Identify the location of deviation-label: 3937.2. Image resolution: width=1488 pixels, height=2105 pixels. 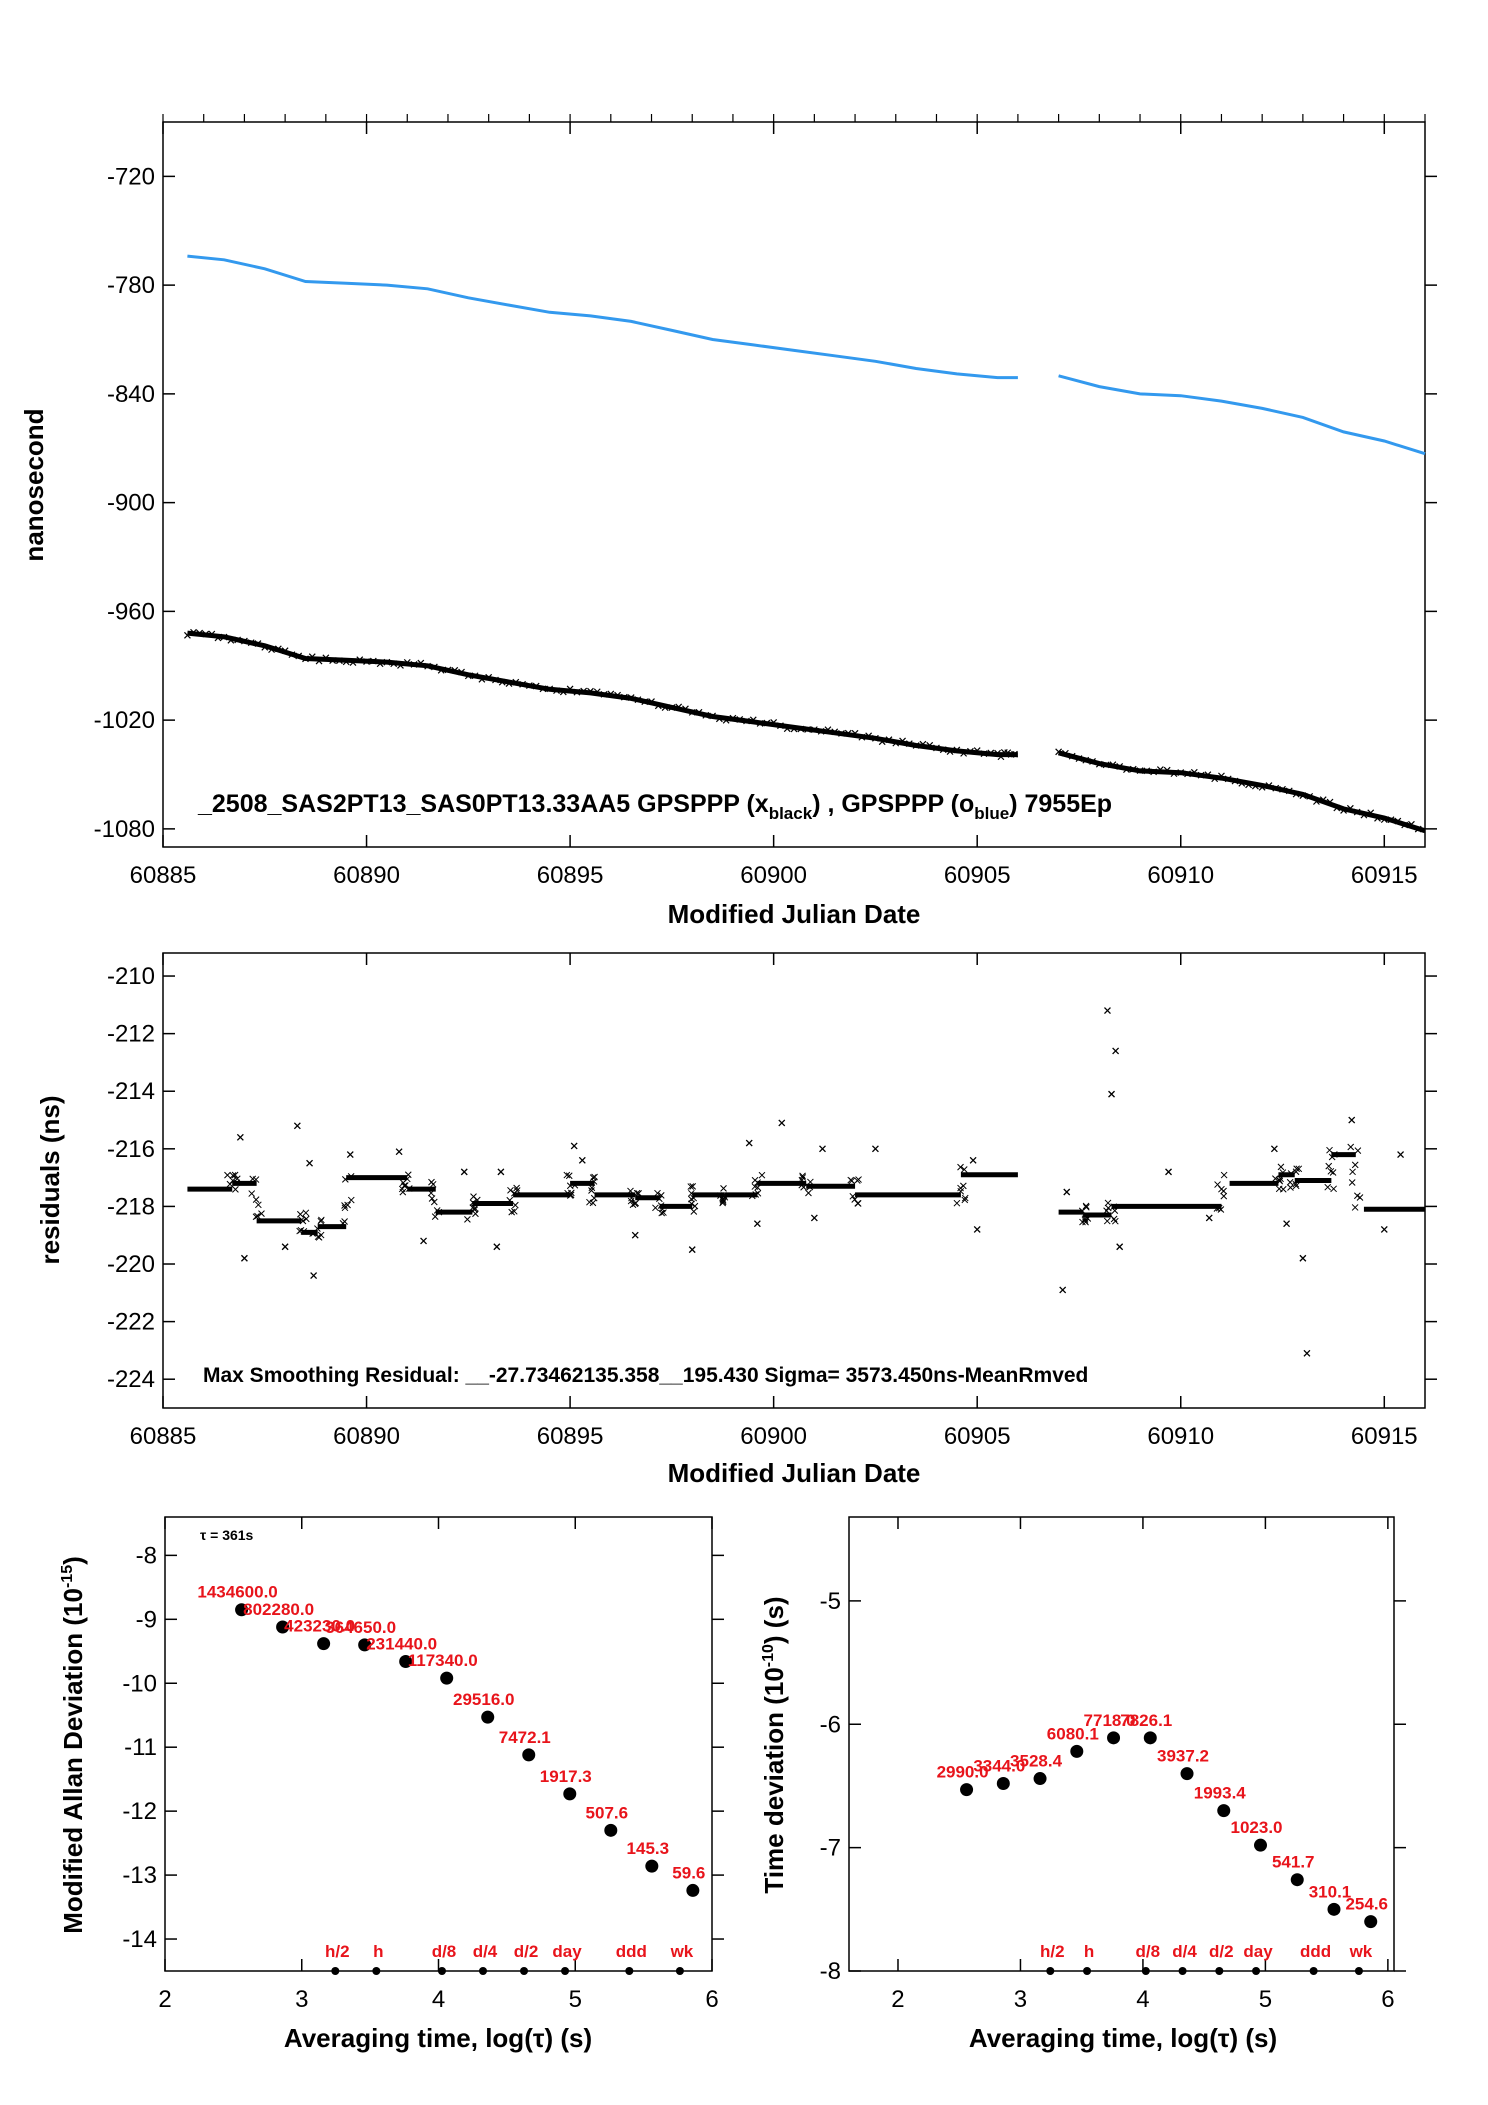
(1183, 1756).